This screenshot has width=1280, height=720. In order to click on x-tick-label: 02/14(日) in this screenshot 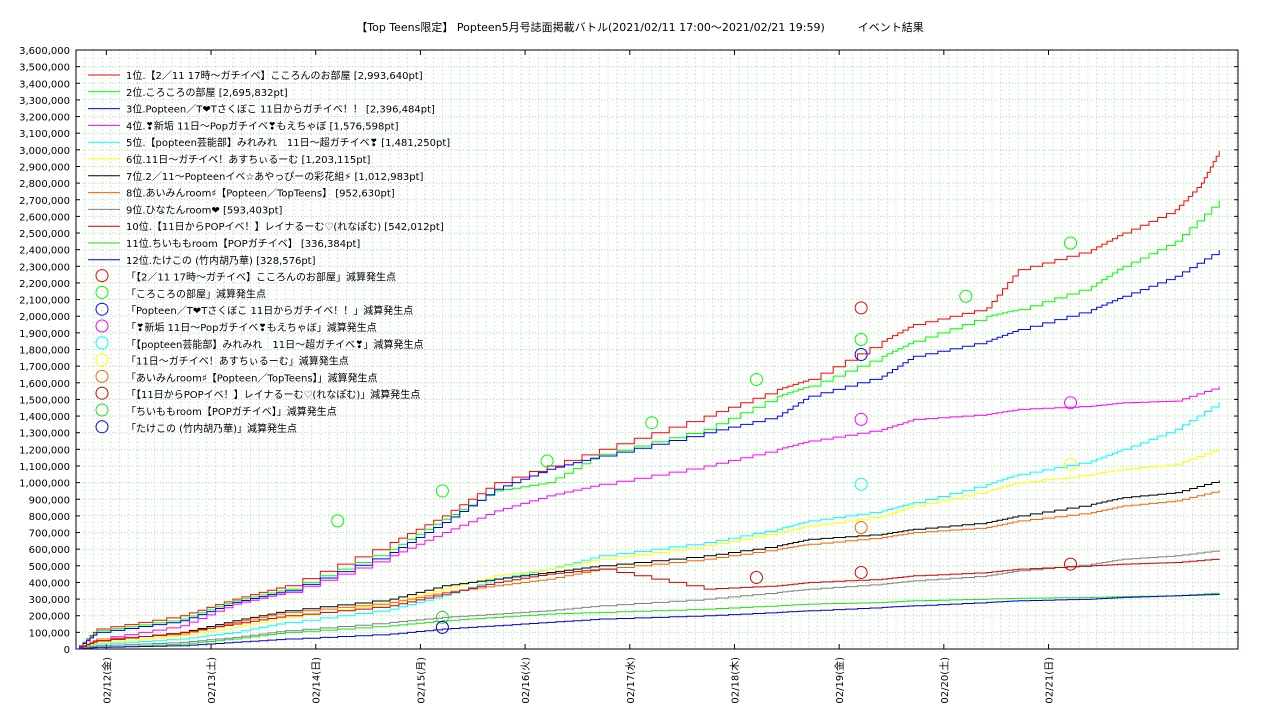, I will do `click(317, 680)`.